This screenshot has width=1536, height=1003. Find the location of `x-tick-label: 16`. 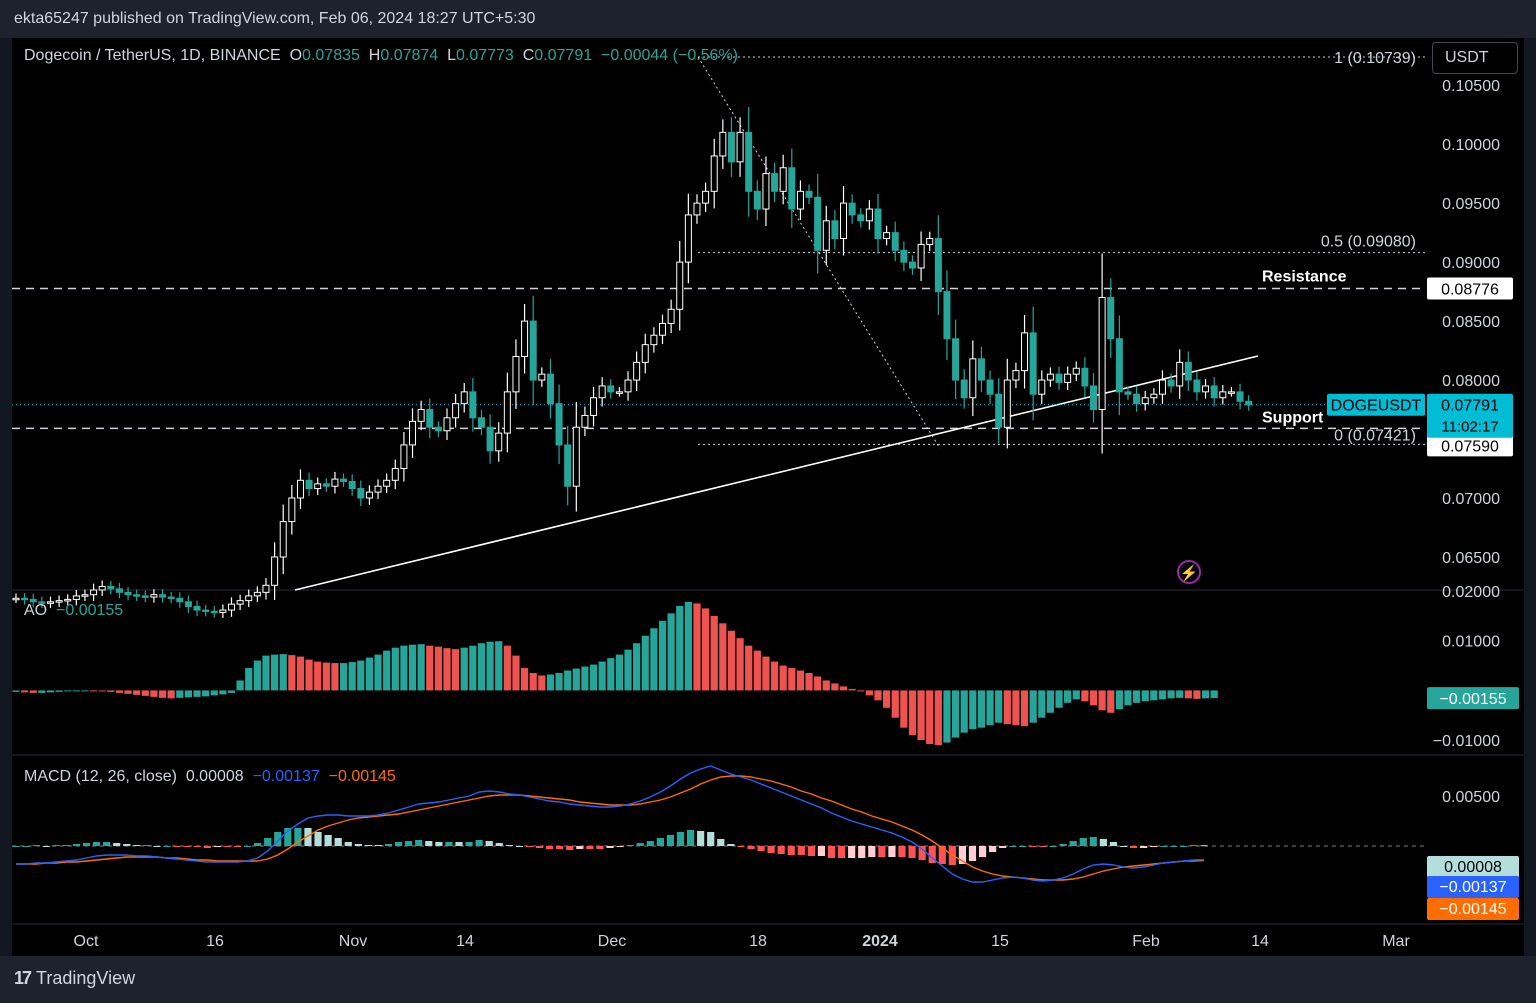

x-tick-label: 16 is located at coordinates (215, 941).